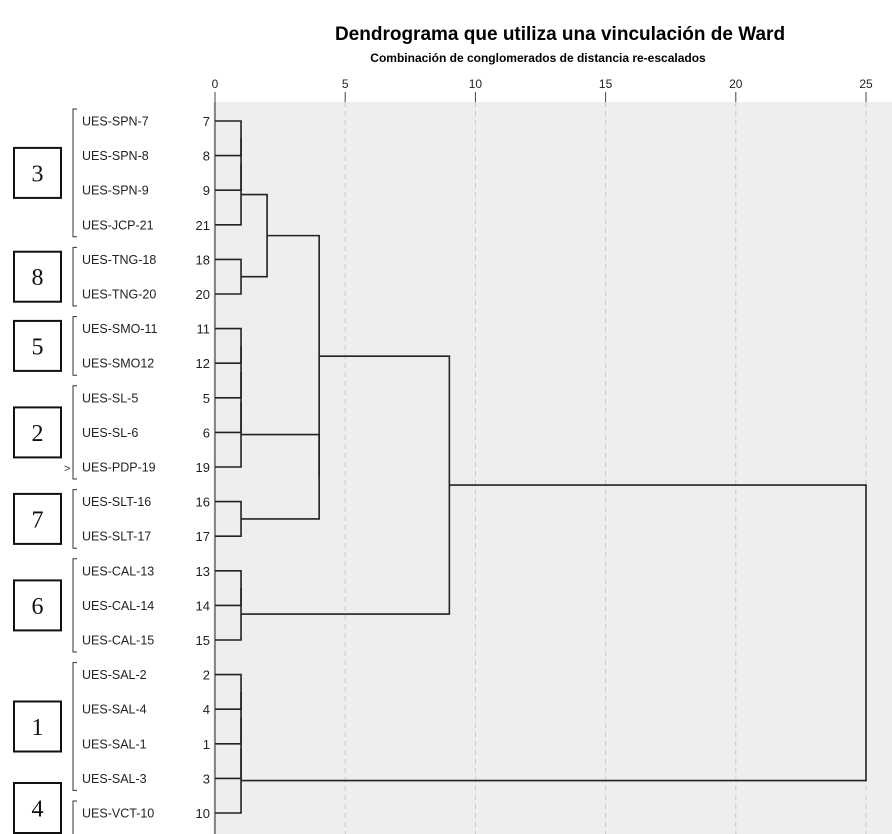 The image size is (892, 834). Describe the element at coordinates (206, 744) in the screenshot. I see `leaf-number: 1` at that location.